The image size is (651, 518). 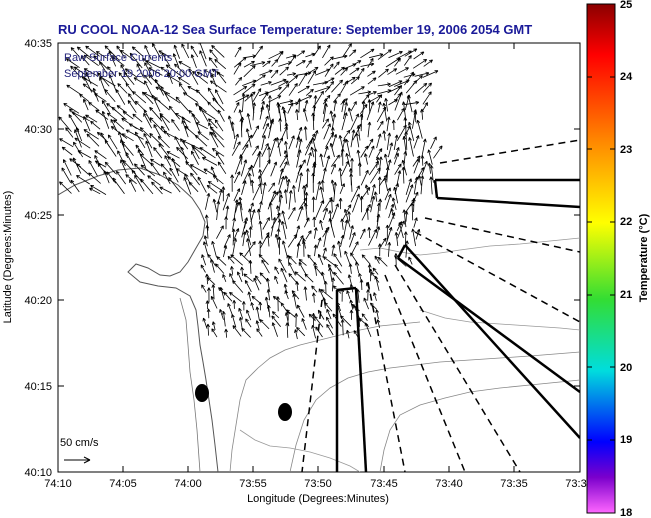 What do you see at coordinates (626, 440) in the screenshot?
I see `colorbar-tick-label: 19` at bounding box center [626, 440].